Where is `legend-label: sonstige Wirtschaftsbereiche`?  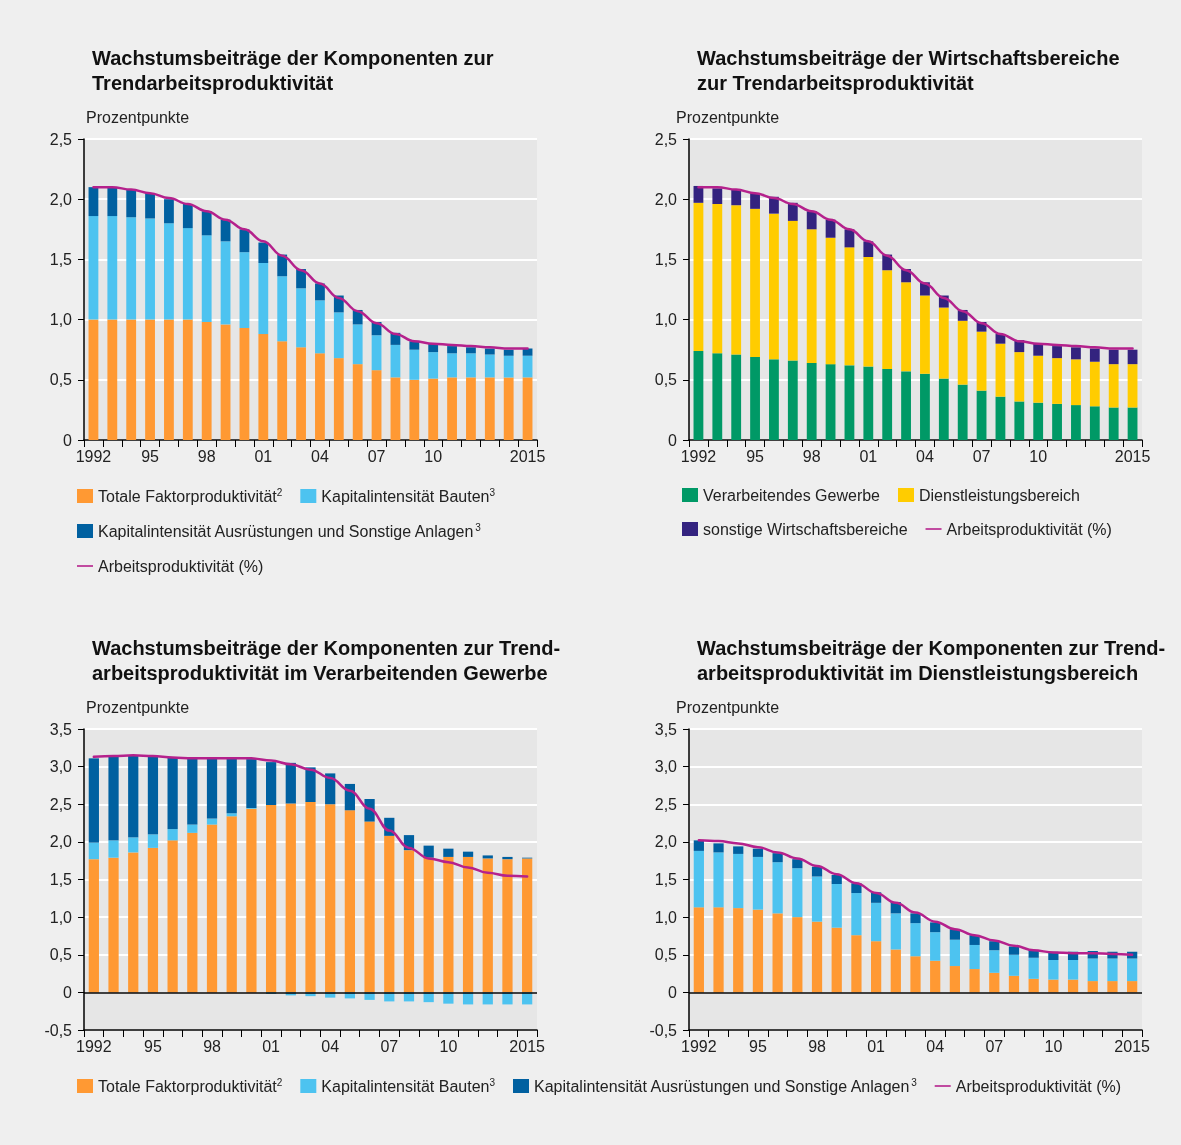
legend-label: sonstige Wirtschaftsbereiche is located at coordinates (805, 529).